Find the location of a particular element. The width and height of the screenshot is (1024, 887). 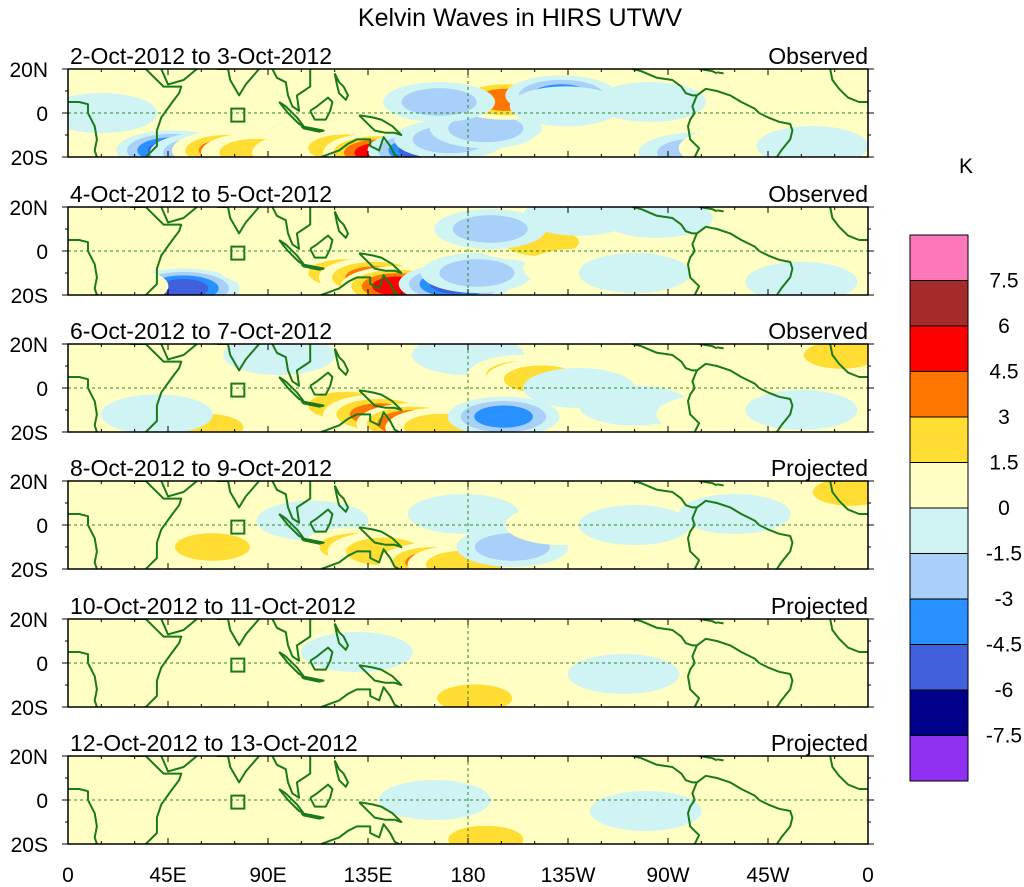

colorbar-tick-label: 4.5 is located at coordinates (1003, 372).